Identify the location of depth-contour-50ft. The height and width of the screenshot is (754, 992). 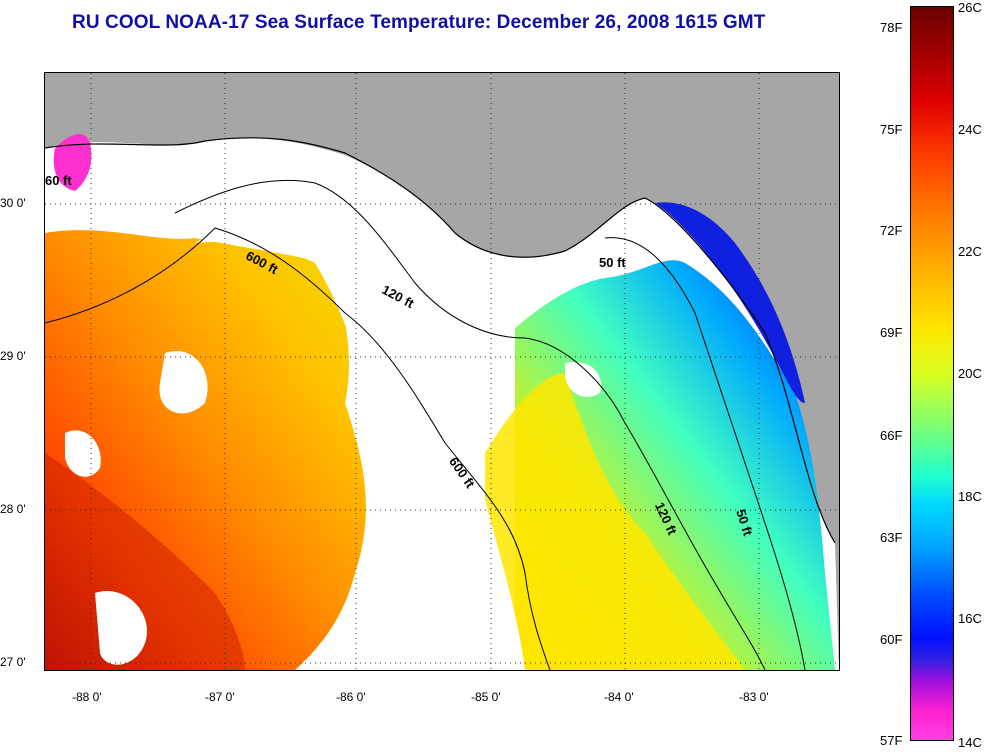
(705, 453).